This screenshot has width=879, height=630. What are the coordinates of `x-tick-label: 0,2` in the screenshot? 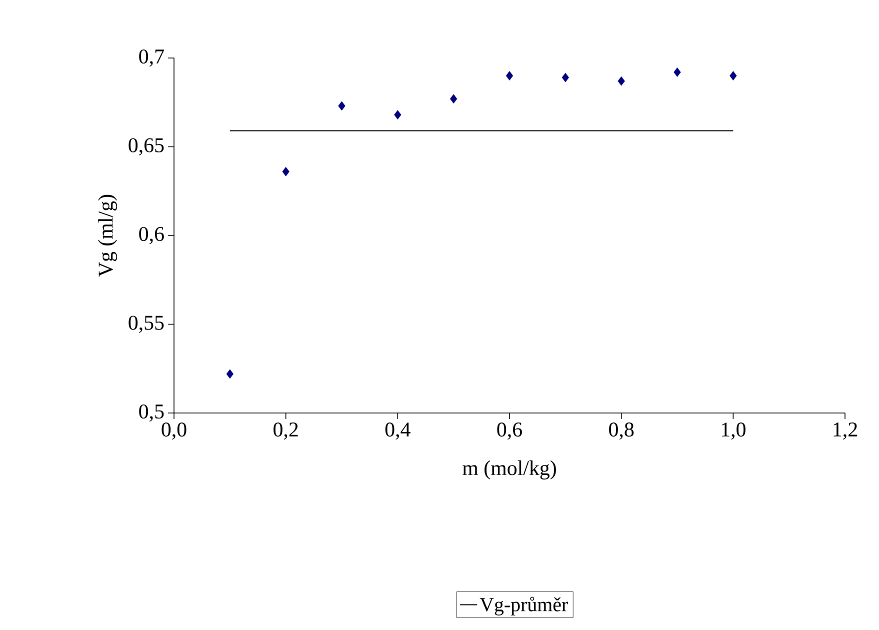 It's located at (286, 431).